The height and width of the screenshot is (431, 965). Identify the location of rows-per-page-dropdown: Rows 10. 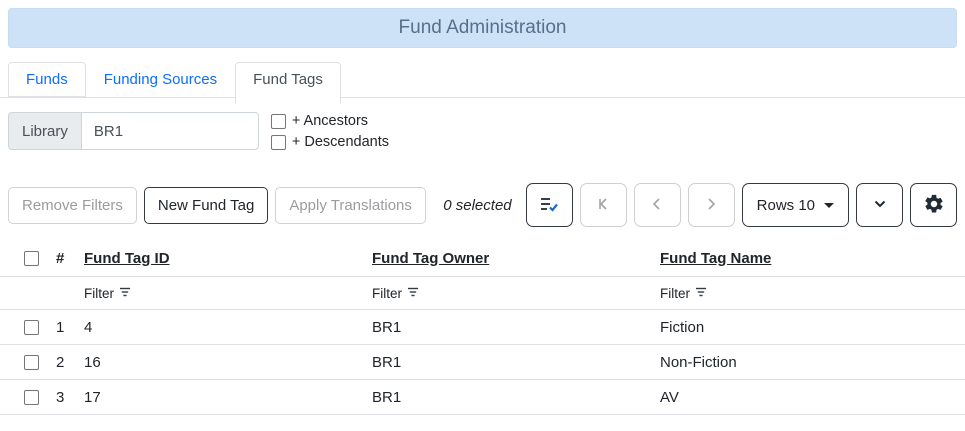
(795, 205).